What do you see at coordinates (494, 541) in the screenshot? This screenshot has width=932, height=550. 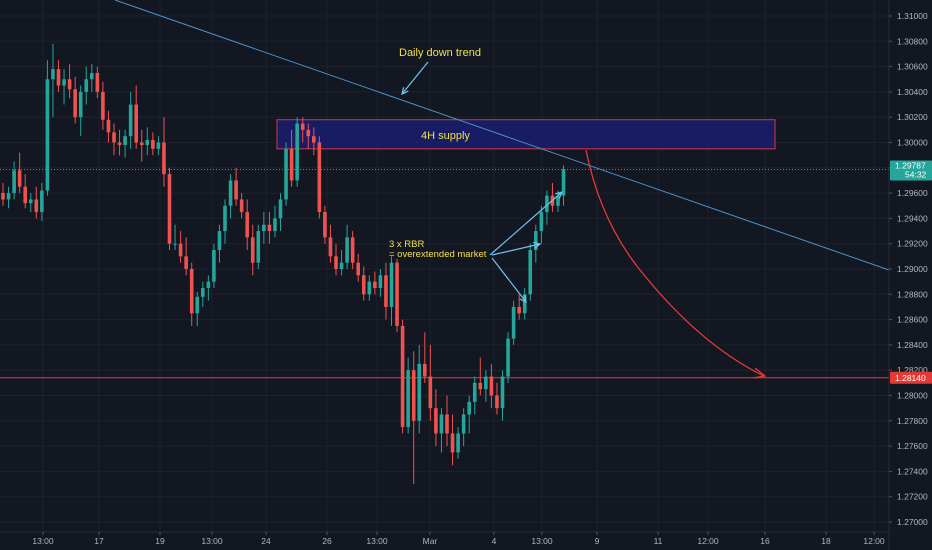 I see `time-tick-label: 4` at bounding box center [494, 541].